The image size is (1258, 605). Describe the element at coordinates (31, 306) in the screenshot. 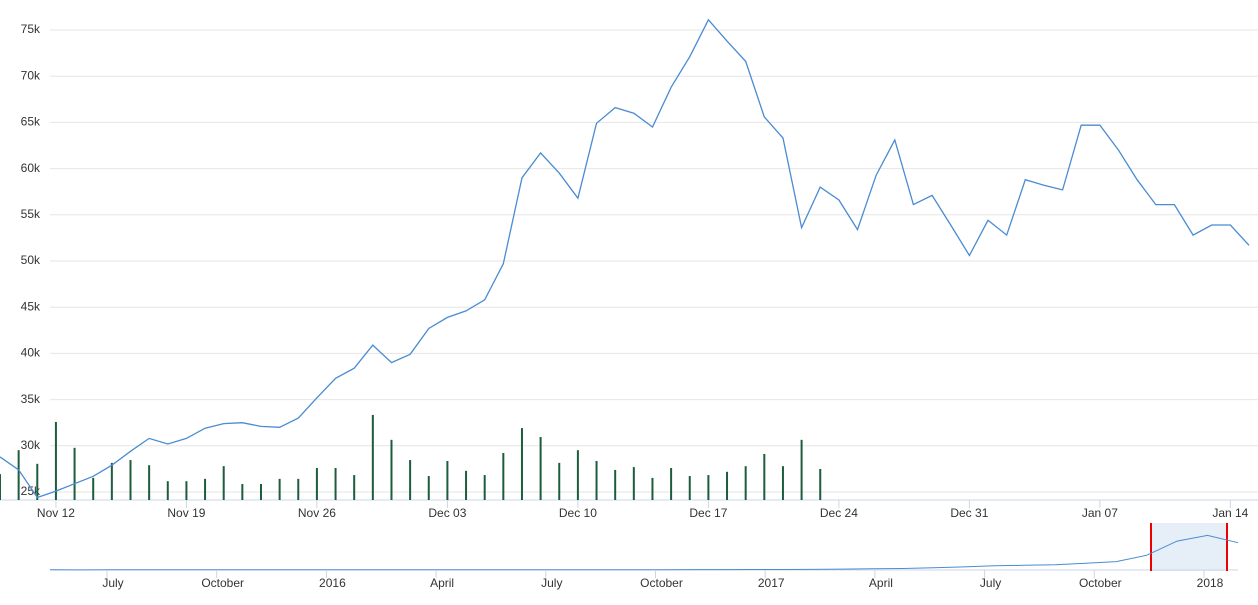

I see `y-tick-label: 45k` at that location.